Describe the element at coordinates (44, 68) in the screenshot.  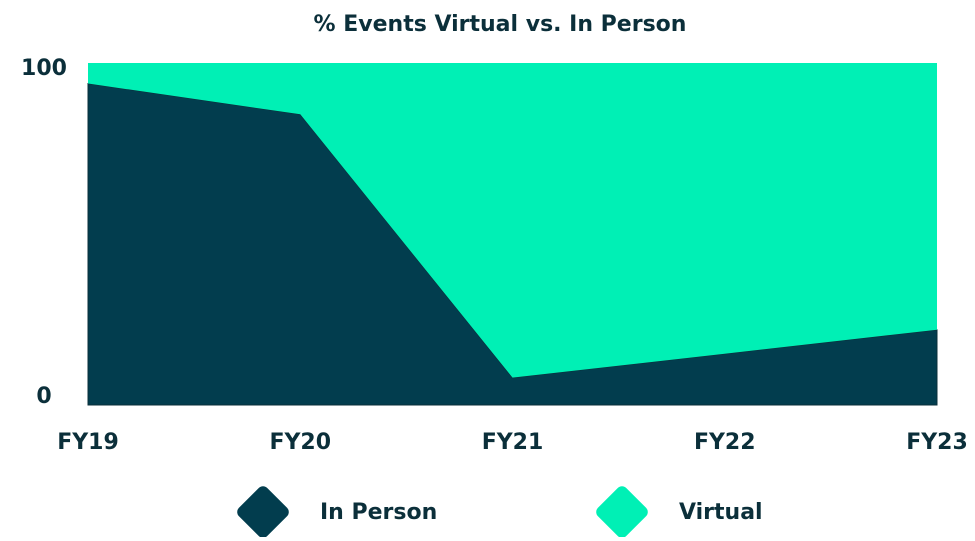
I see `y-tick-label: 100` at that location.